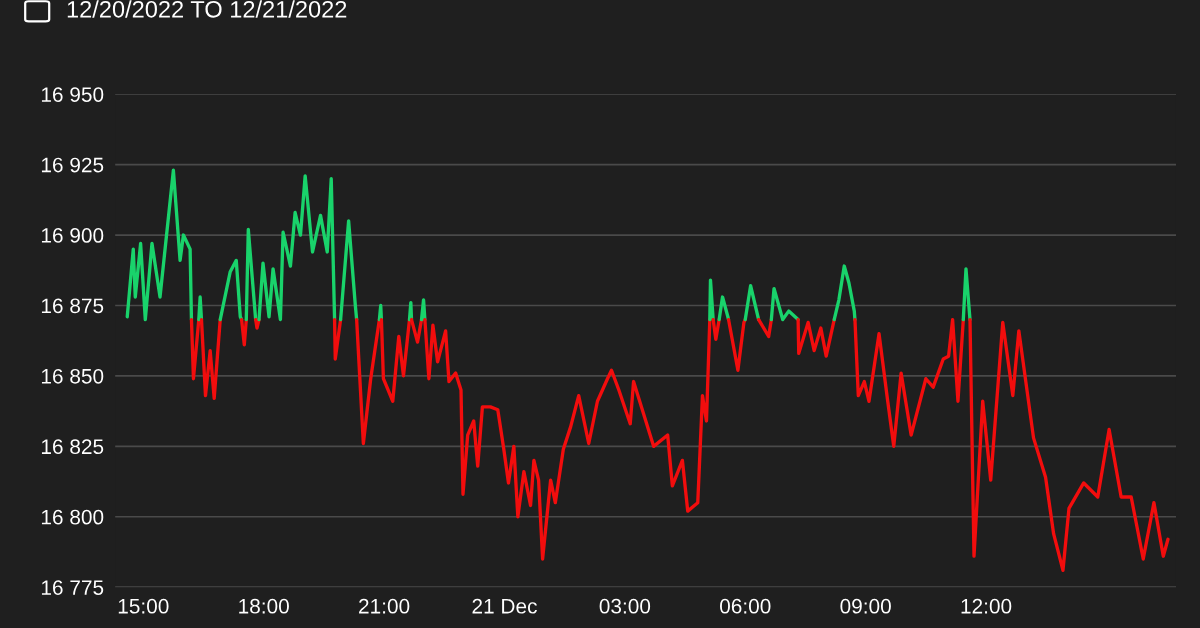 This screenshot has height=628, width=1200. What do you see at coordinates (143, 606) in the screenshot?
I see `x-tick-label: 15:00` at bounding box center [143, 606].